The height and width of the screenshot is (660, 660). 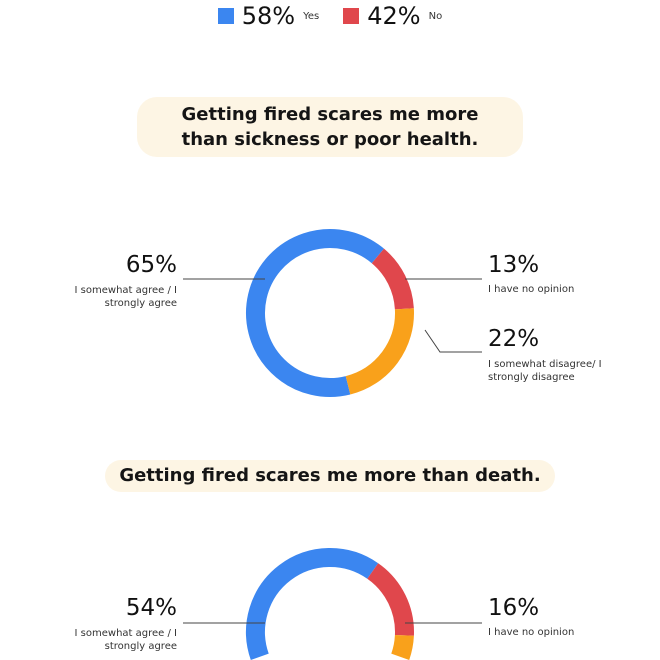 I want to click on chart-1-agree-label: I somewhat agree / I strongly agree, so click(x=125, y=297).